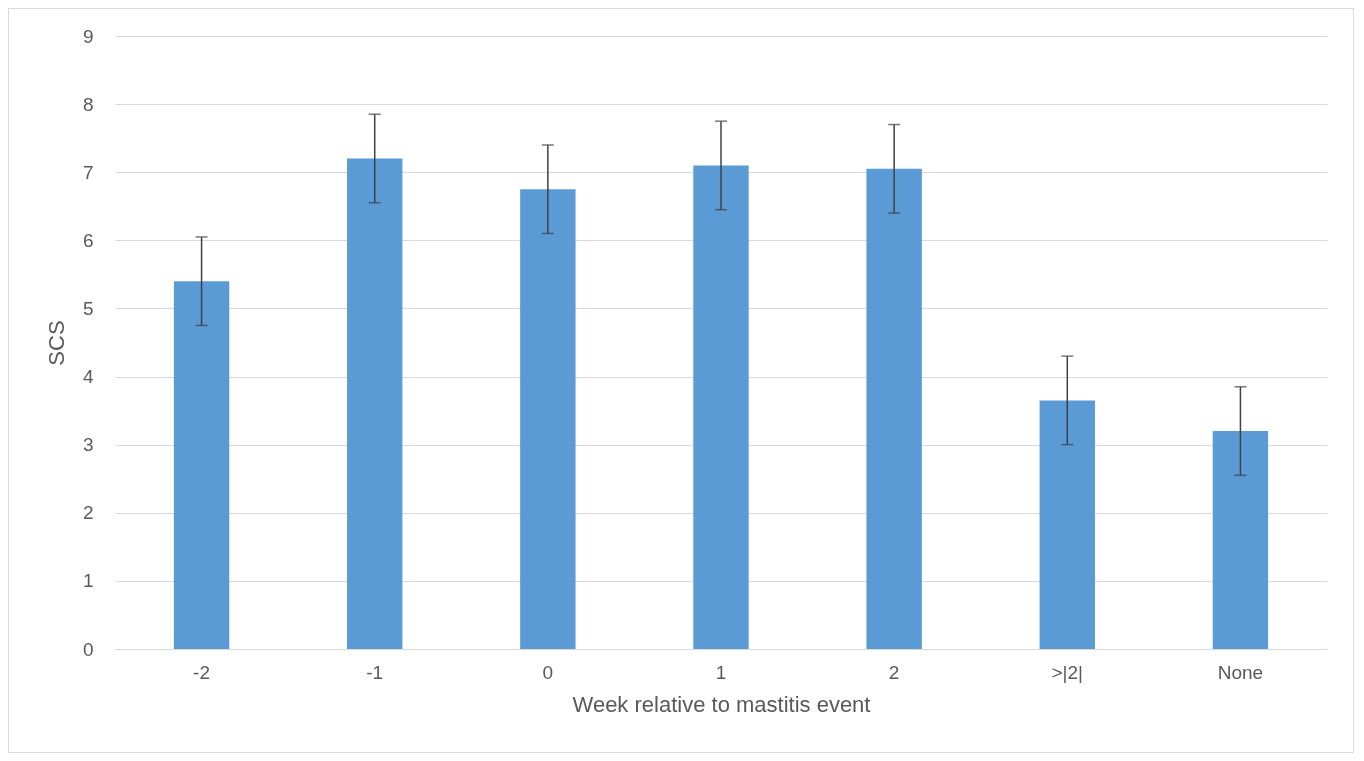  Describe the element at coordinates (88, 240) in the screenshot. I see `y-tick-label: 6` at that location.